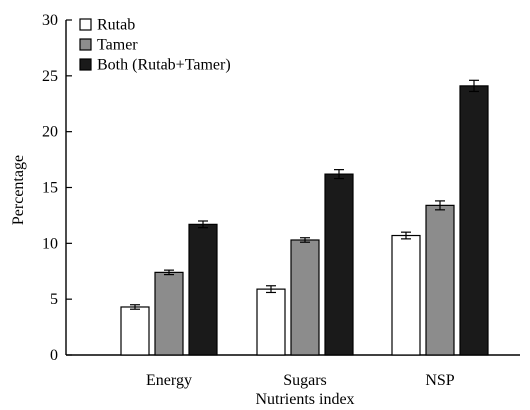 Image resolution: width=530 pixels, height=410 pixels. I want to click on x-tick-label: Sugars, so click(305, 380).